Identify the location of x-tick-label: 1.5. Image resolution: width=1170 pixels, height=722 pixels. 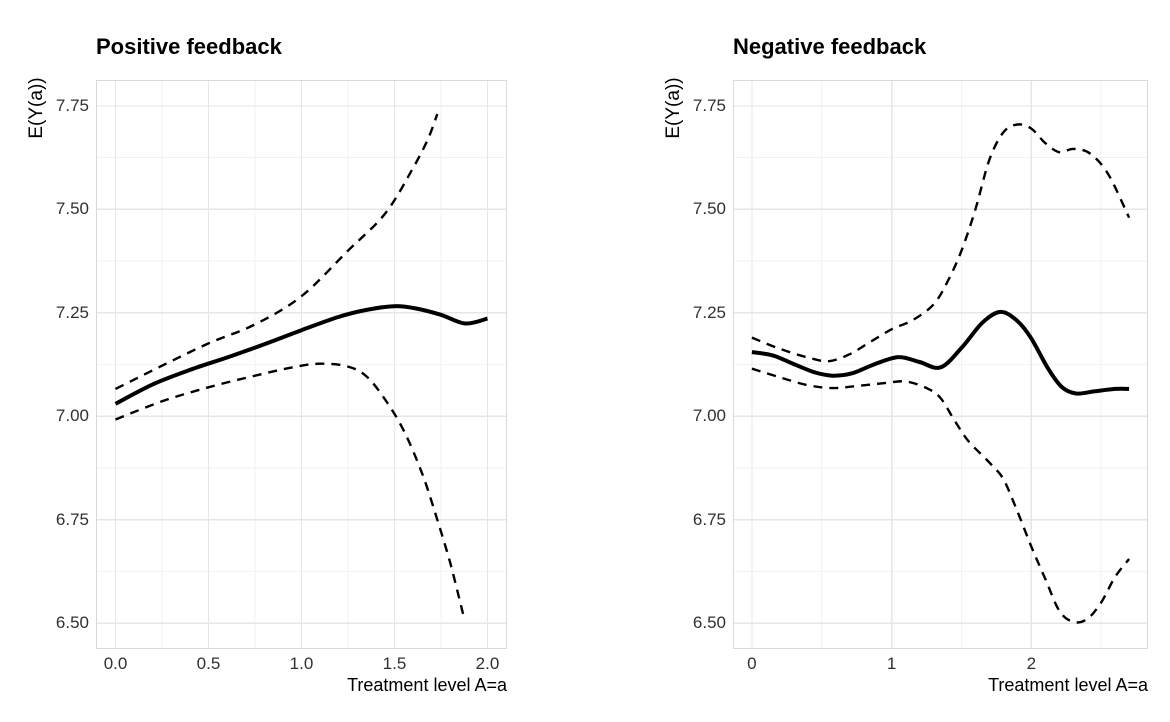
(394, 663).